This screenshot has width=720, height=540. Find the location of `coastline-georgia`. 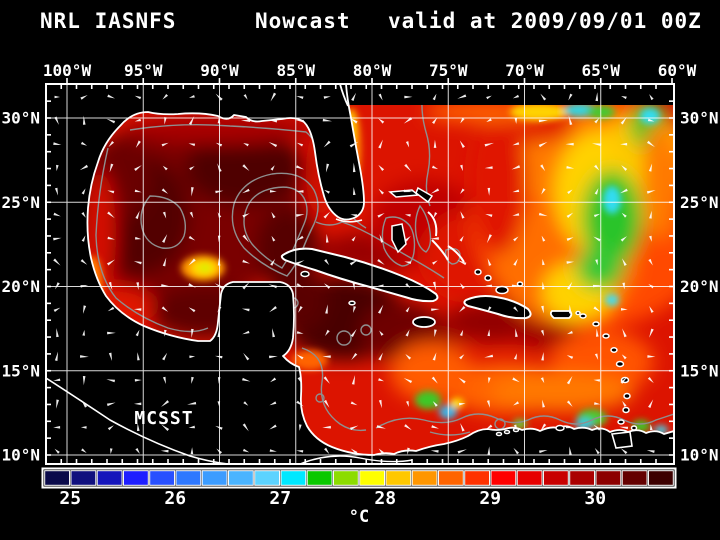

coastline-georgia is located at coordinates (344, 95).